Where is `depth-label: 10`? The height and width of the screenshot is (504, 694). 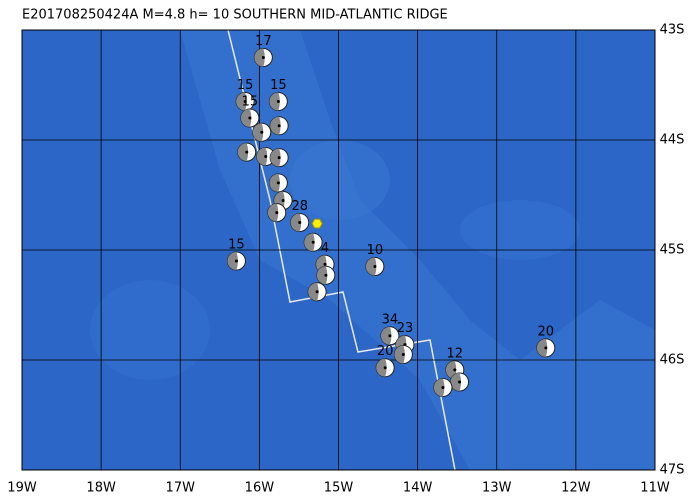 depth-label: 10 is located at coordinates (375, 250).